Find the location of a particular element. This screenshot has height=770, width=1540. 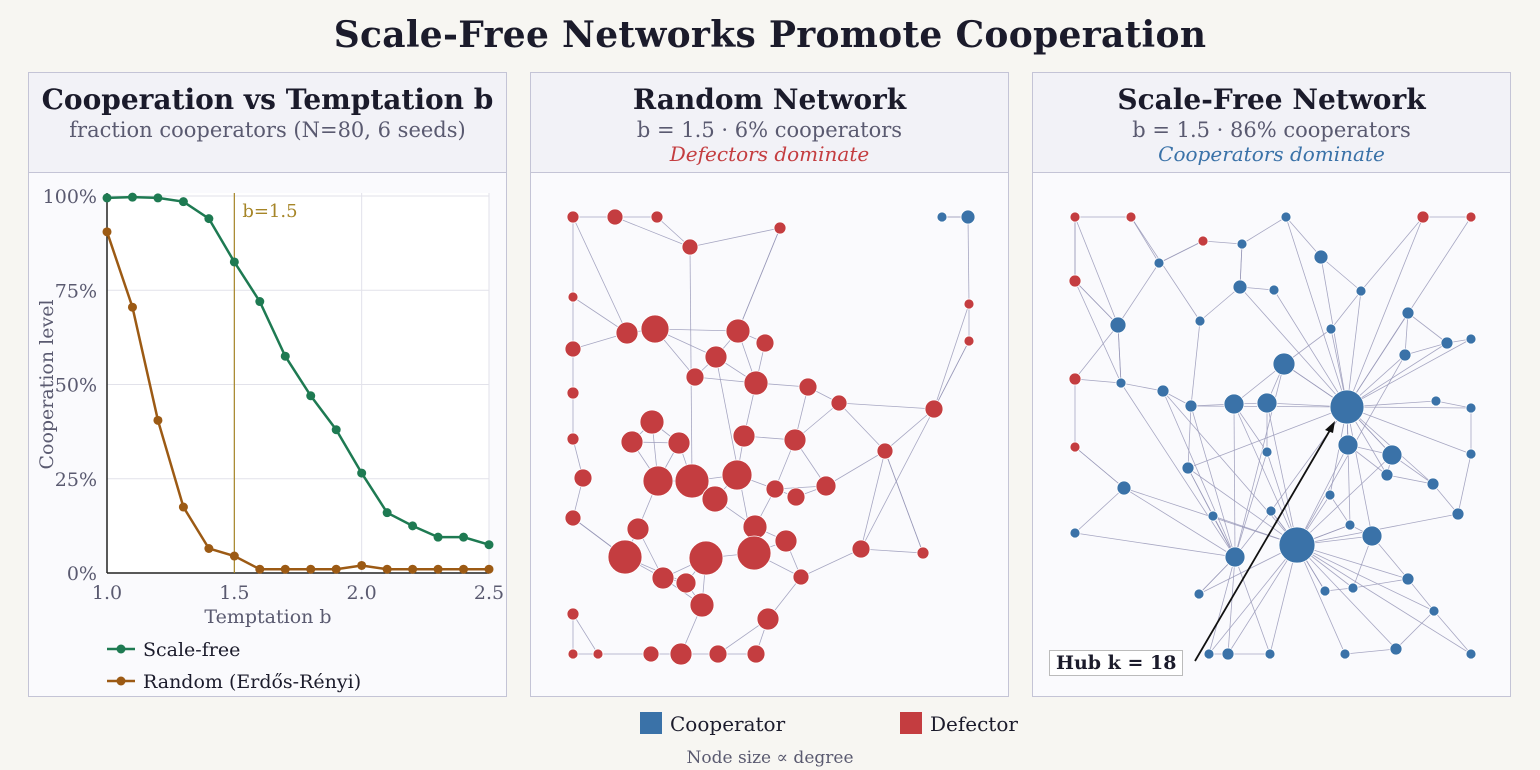

y-tick-label: 50% is located at coordinates (76, 386).